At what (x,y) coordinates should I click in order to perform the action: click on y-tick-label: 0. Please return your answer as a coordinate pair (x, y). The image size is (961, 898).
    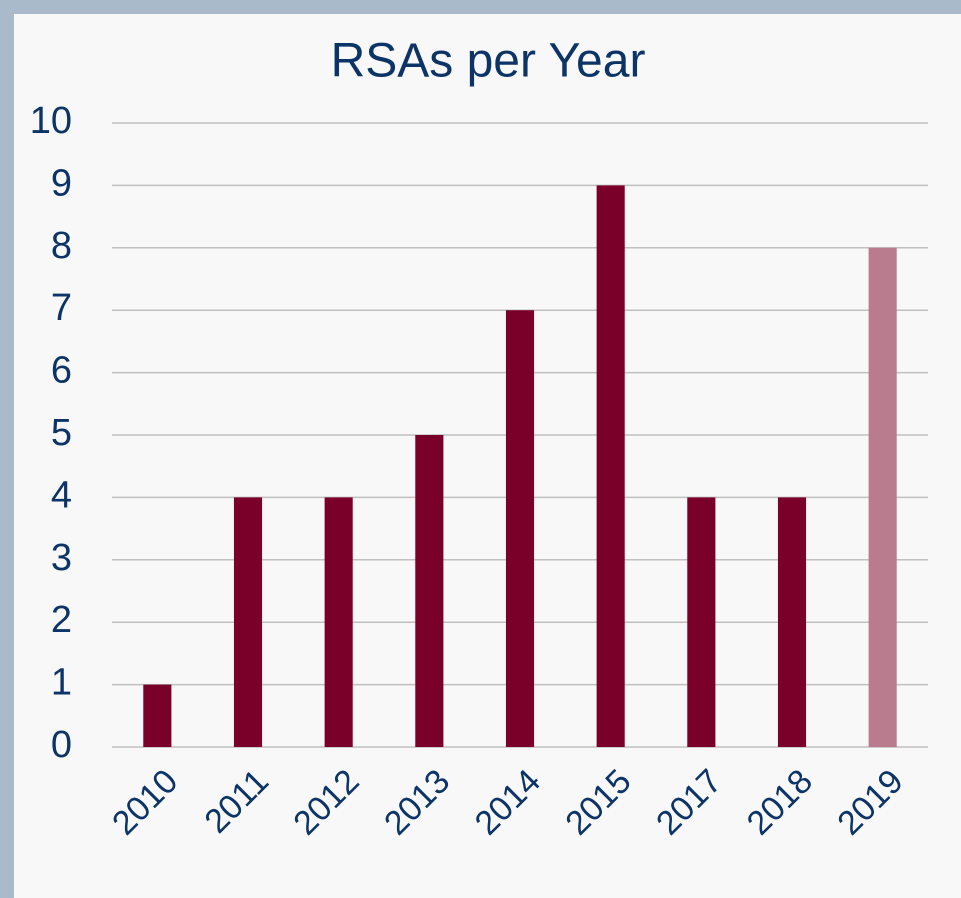
    Looking at the image, I should click on (61, 745).